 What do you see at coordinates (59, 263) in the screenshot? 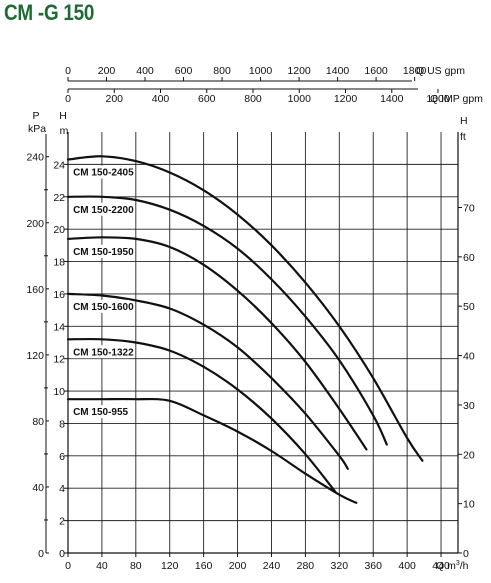
I see `head-m-tick-label: 18` at bounding box center [59, 263].